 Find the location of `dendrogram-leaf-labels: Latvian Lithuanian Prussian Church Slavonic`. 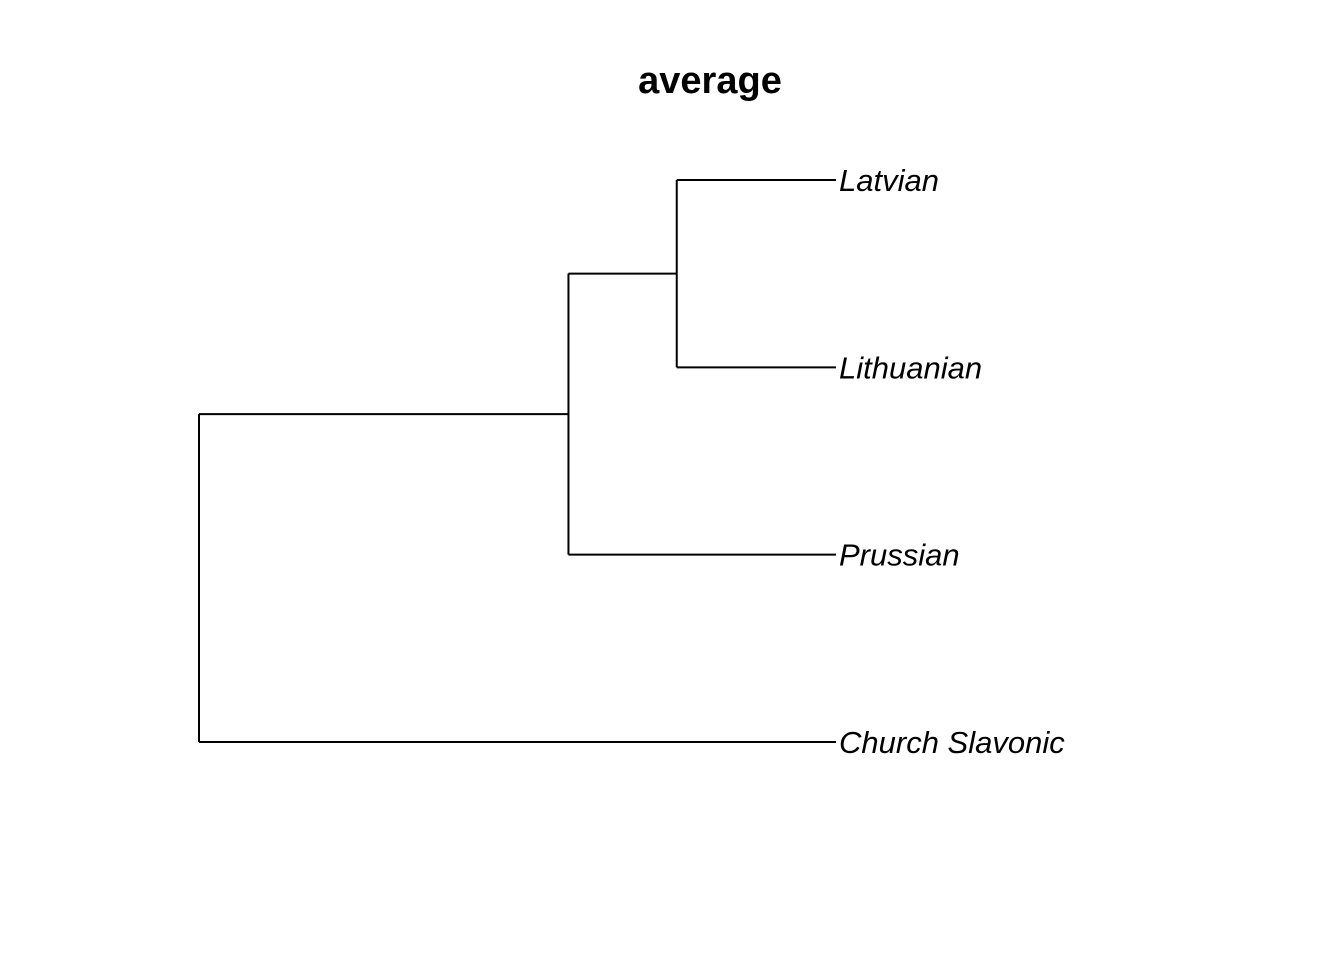

dendrogram-leaf-labels: Latvian Lithuanian Prussian Church Slavonic is located at coordinates (952, 461).